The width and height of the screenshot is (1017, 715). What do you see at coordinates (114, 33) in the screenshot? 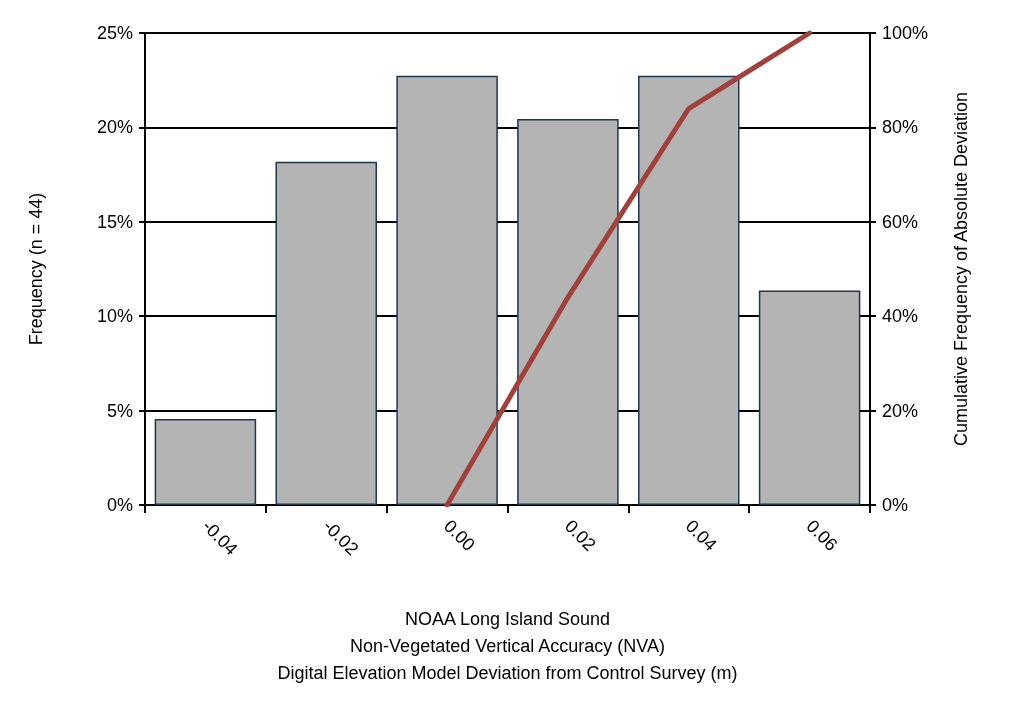
I see `y-tick-label: 25%` at bounding box center [114, 33].